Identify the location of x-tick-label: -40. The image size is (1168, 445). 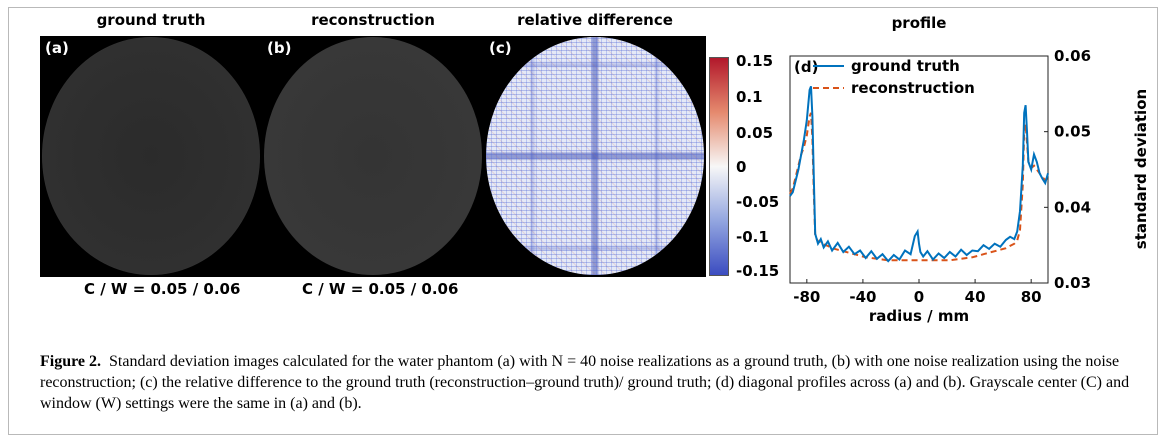
(862, 297).